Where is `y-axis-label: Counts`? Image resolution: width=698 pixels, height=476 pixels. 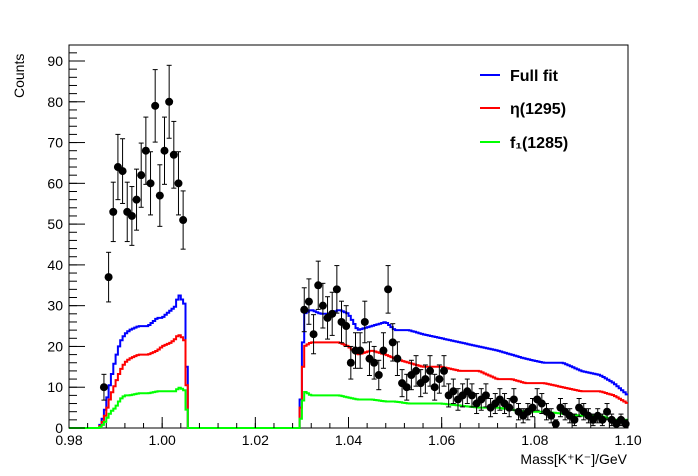 y-axis-label: Counts is located at coordinates (19, 76).